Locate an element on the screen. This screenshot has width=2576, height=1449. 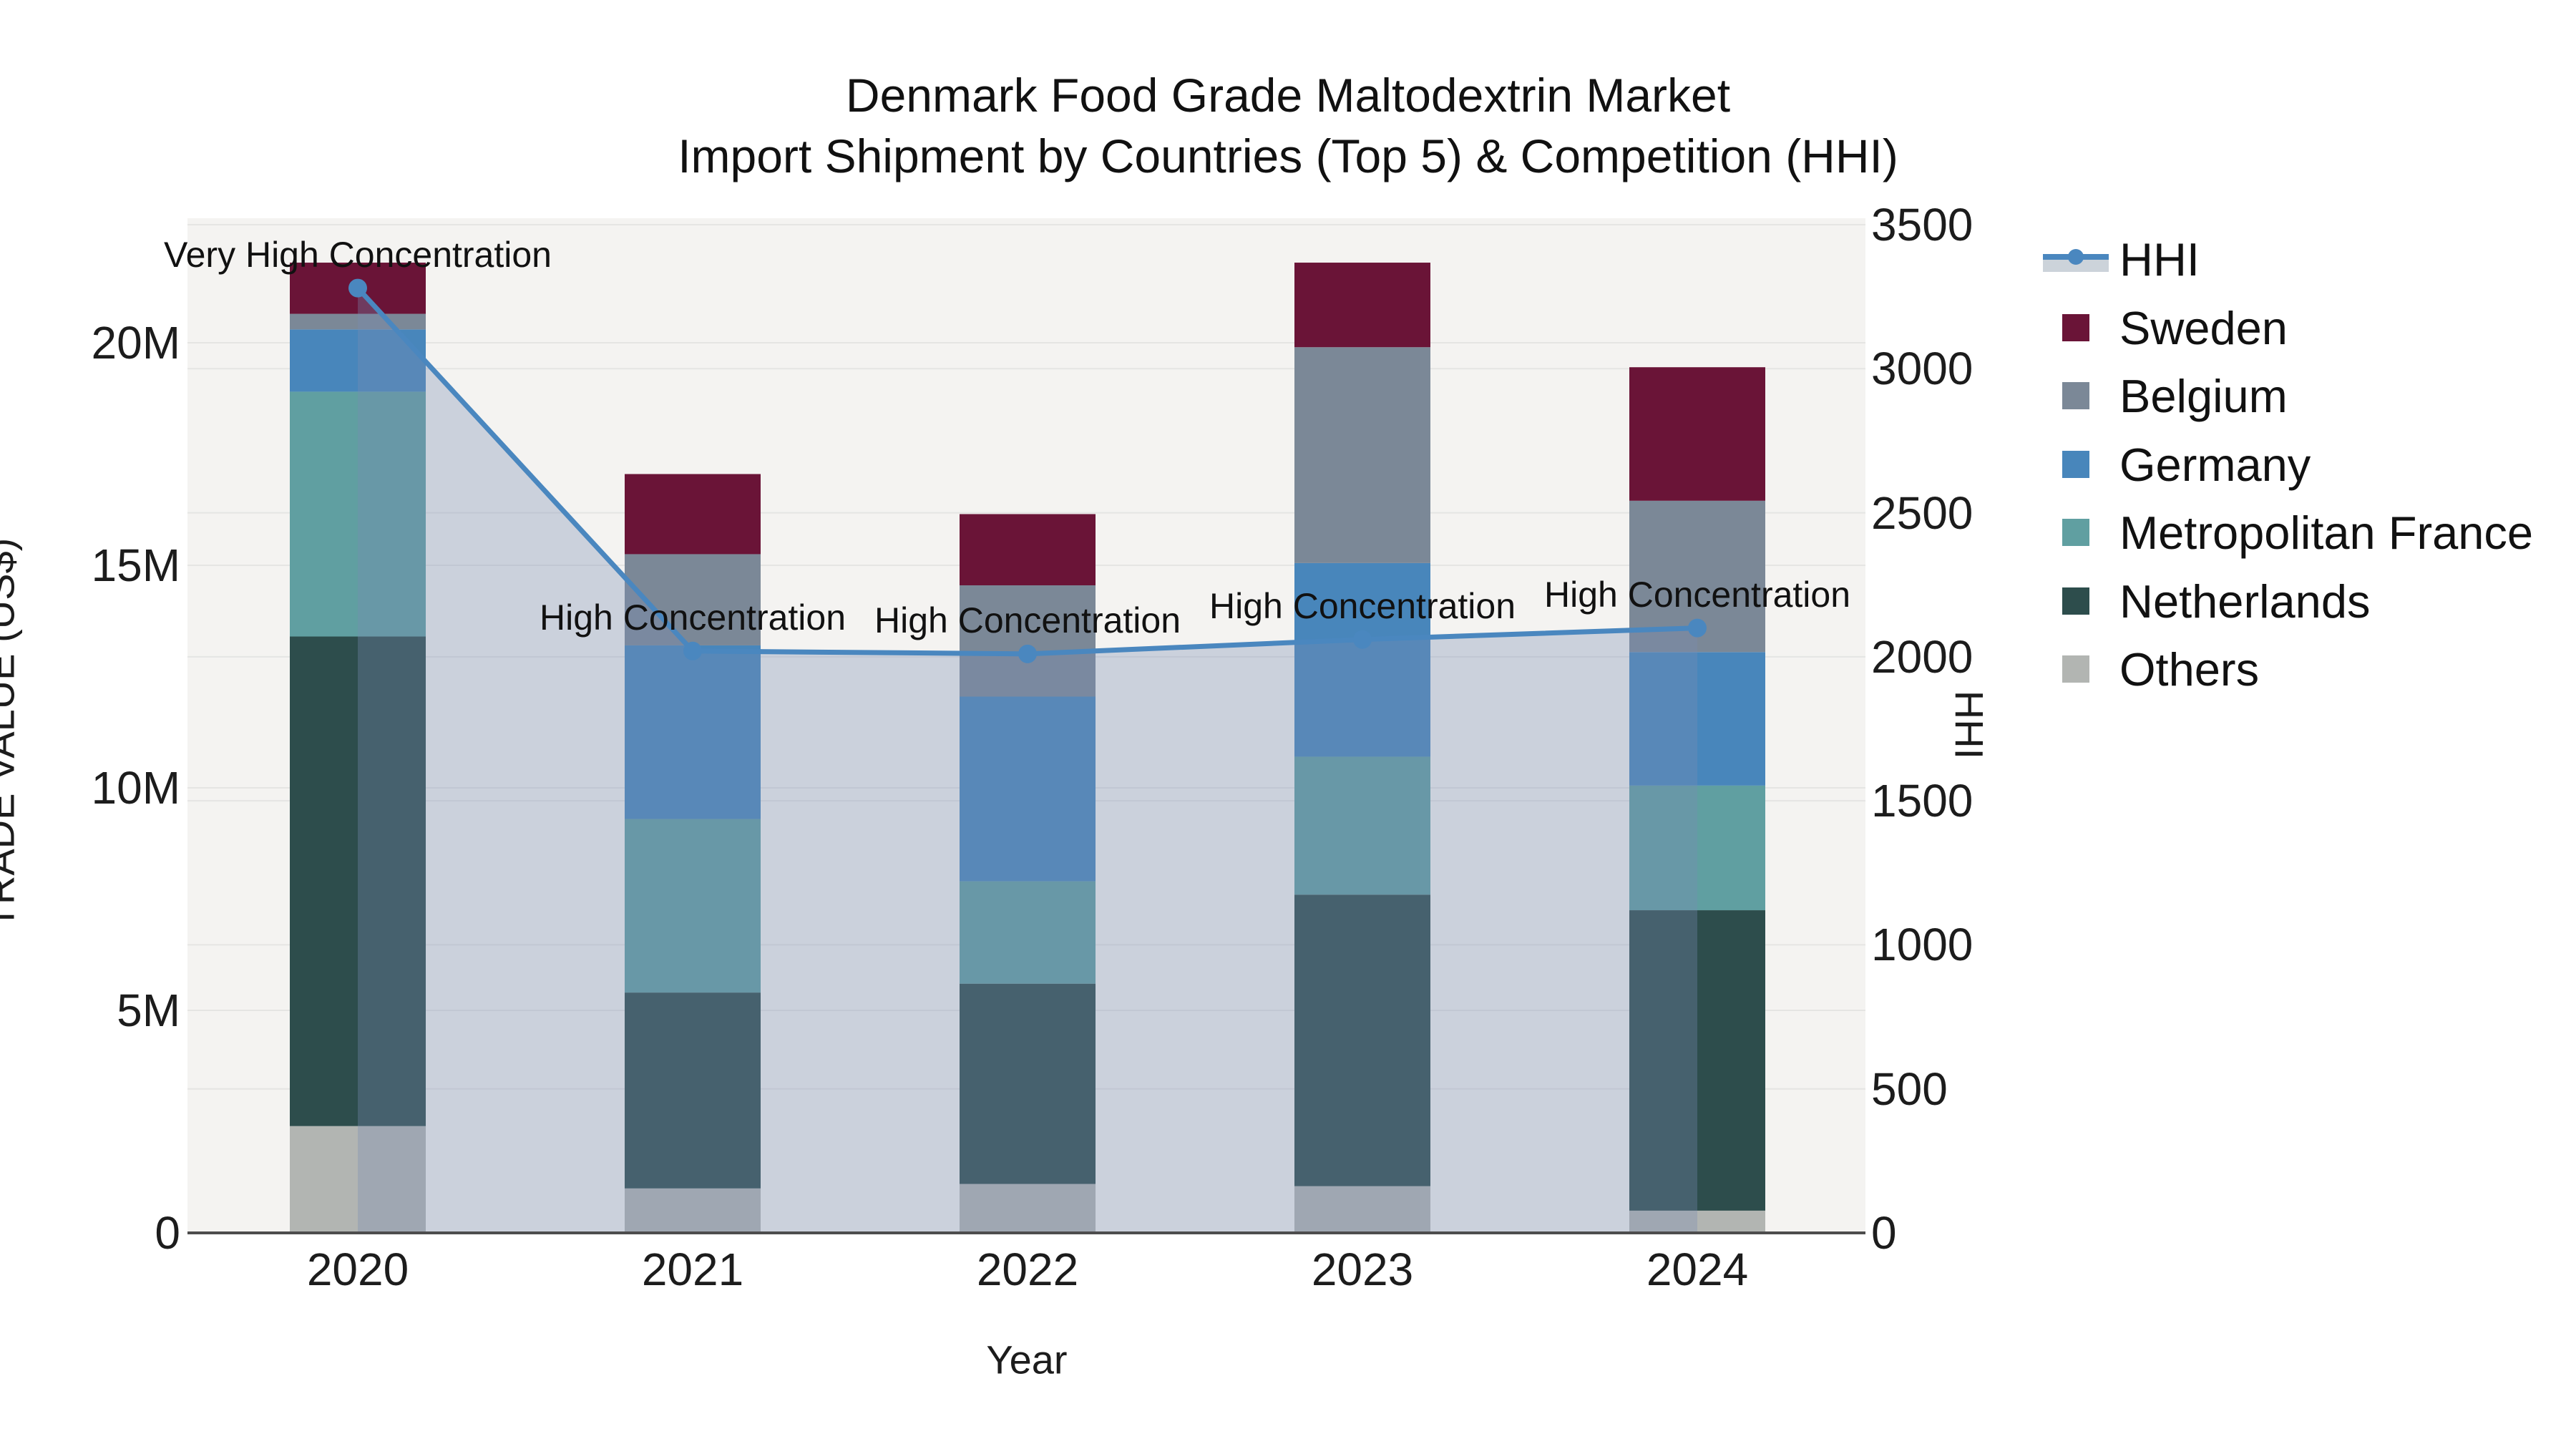
annotation-2022: High Concentration is located at coordinates (1027, 620).